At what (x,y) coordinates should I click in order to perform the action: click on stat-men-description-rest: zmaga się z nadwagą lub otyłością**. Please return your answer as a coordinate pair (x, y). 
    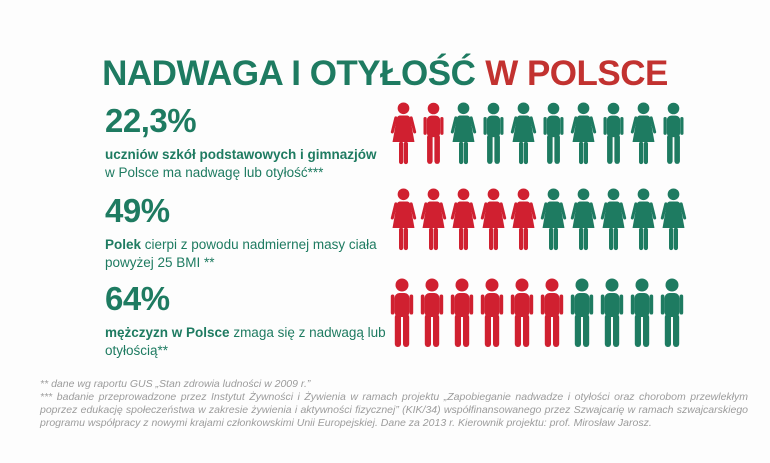
    Looking at the image, I should click on (245, 341).